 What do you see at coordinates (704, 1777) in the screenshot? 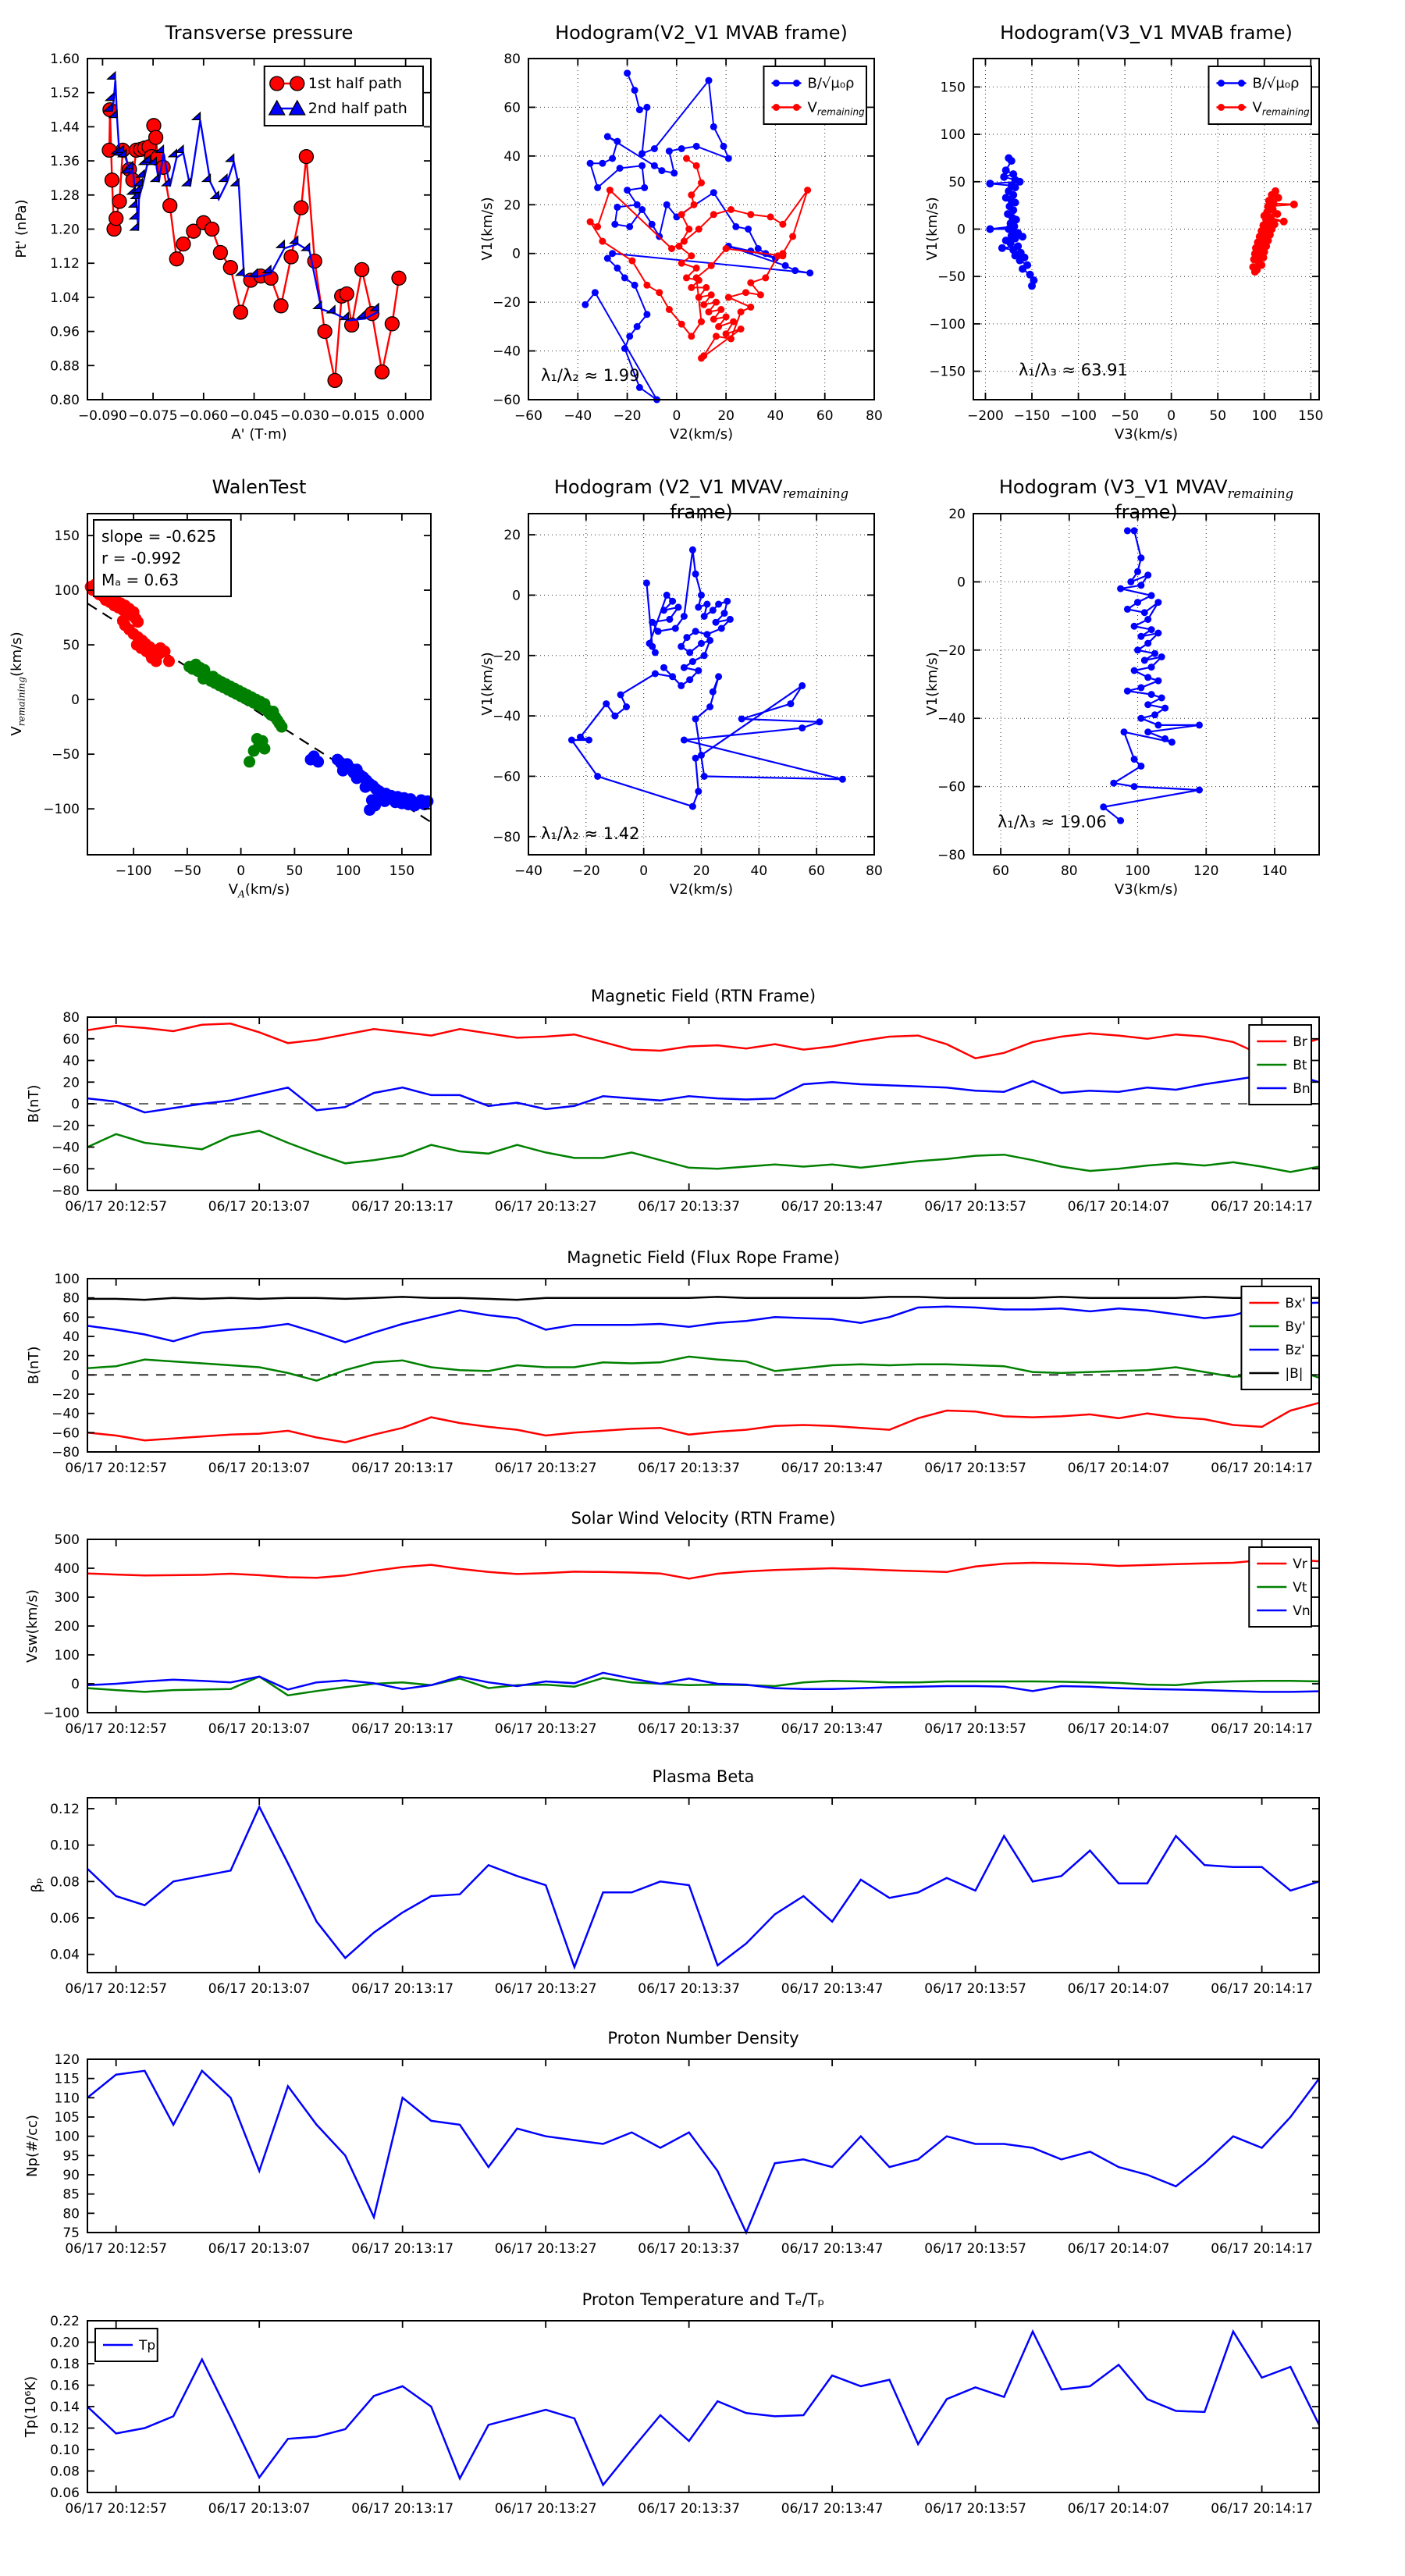
I see `panel-title-plasma-beta: Plasma Beta` at bounding box center [704, 1777].